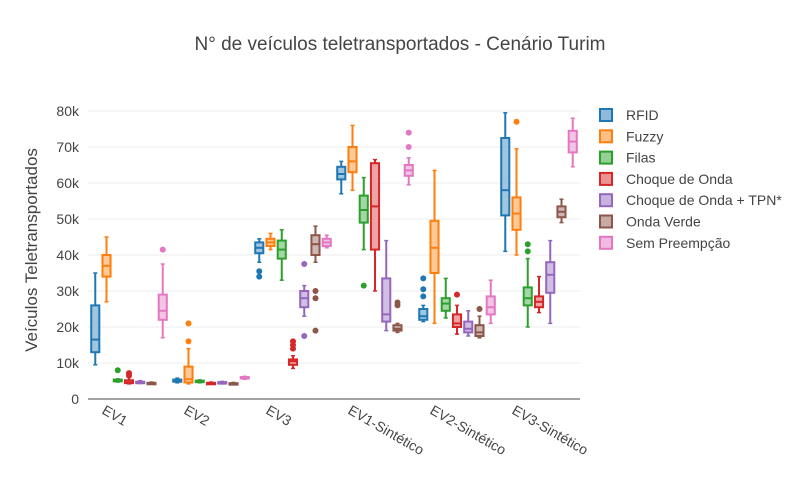 This screenshot has width=800, height=480. Describe the element at coordinates (31, 250) in the screenshot. I see `y-axis-label: Veículos Teletransportados` at that location.